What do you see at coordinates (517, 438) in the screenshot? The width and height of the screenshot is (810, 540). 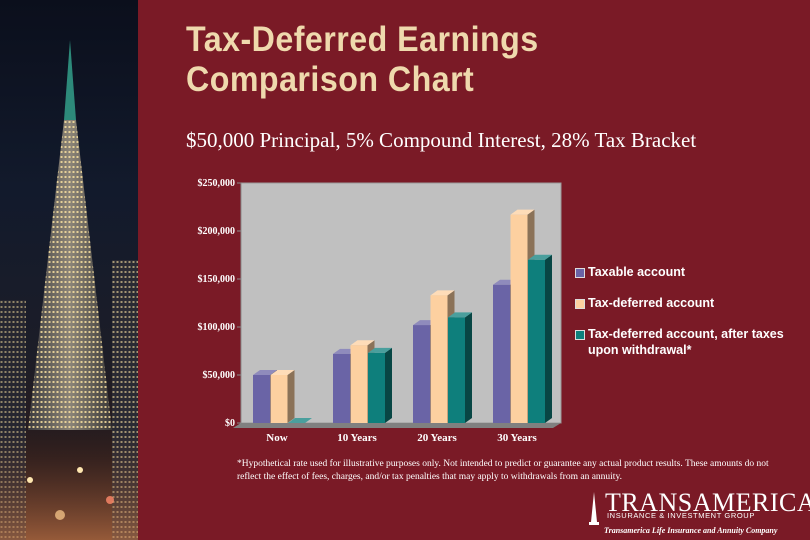 I see `x-tick-label: 30 Years` at bounding box center [517, 438].